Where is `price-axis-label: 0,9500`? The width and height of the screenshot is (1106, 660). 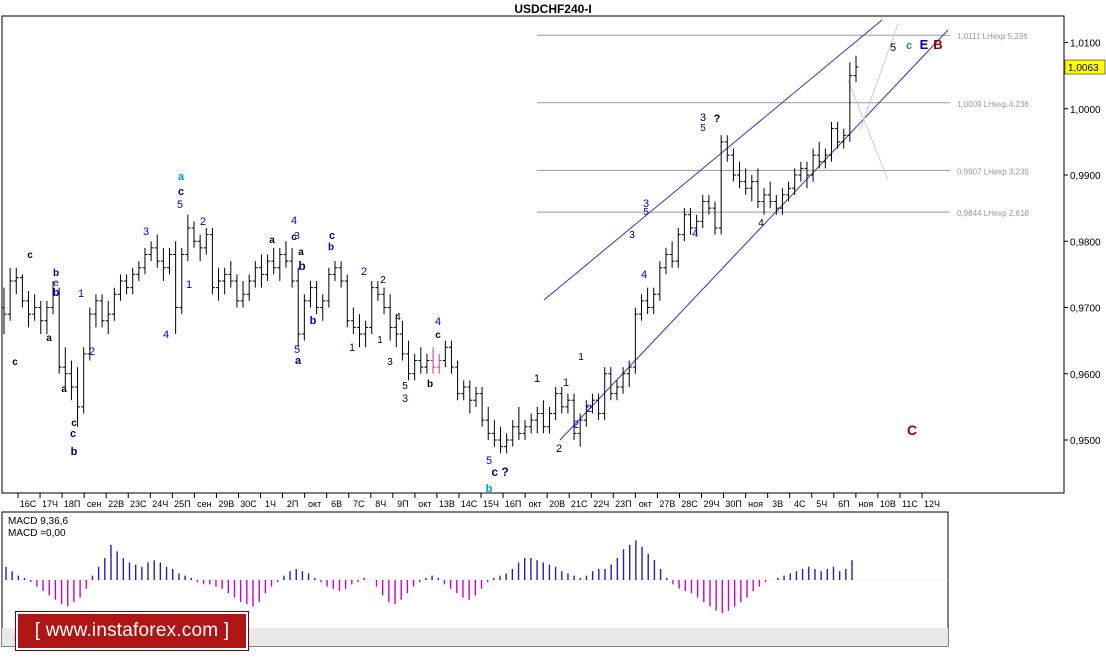 price-axis-label: 0,9500 is located at coordinates (1085, 441).